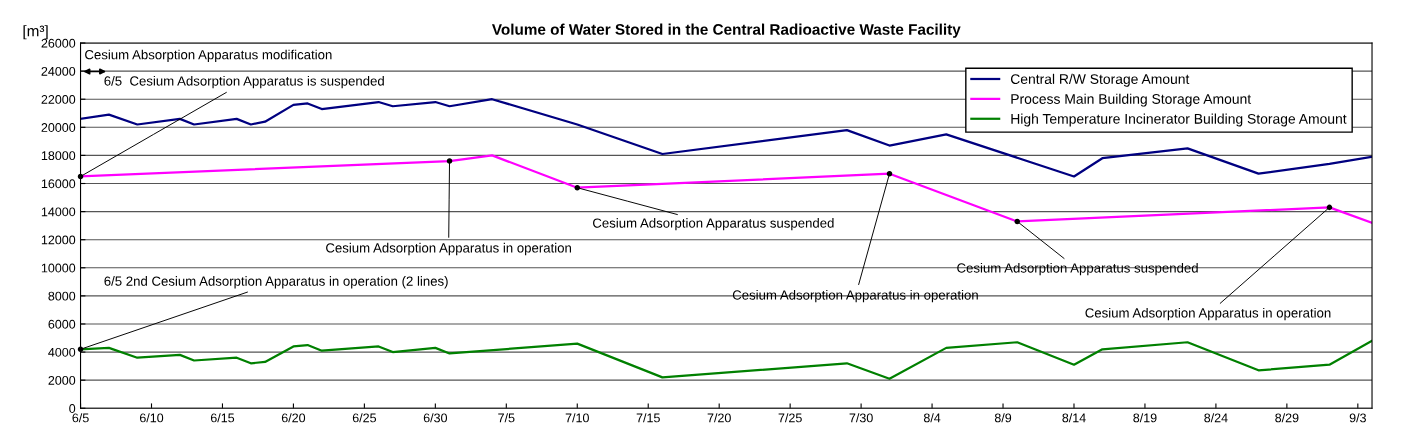 This screenshot has width=1413, height=439. I want to click on x-tick-label: 8/9, so click(1003, 418).